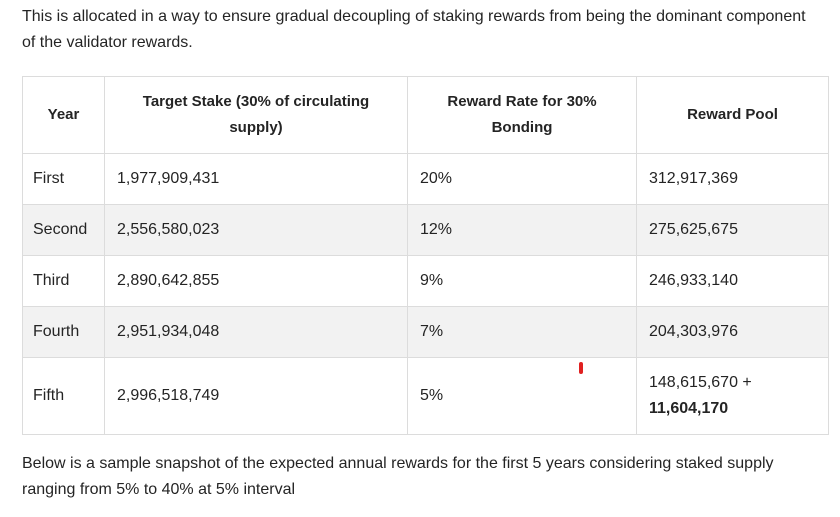 This screenshot has width=840, height=517. I want to click on table-row: Second 2,556,580,023 12% 275,625,675, so click(425, 230).